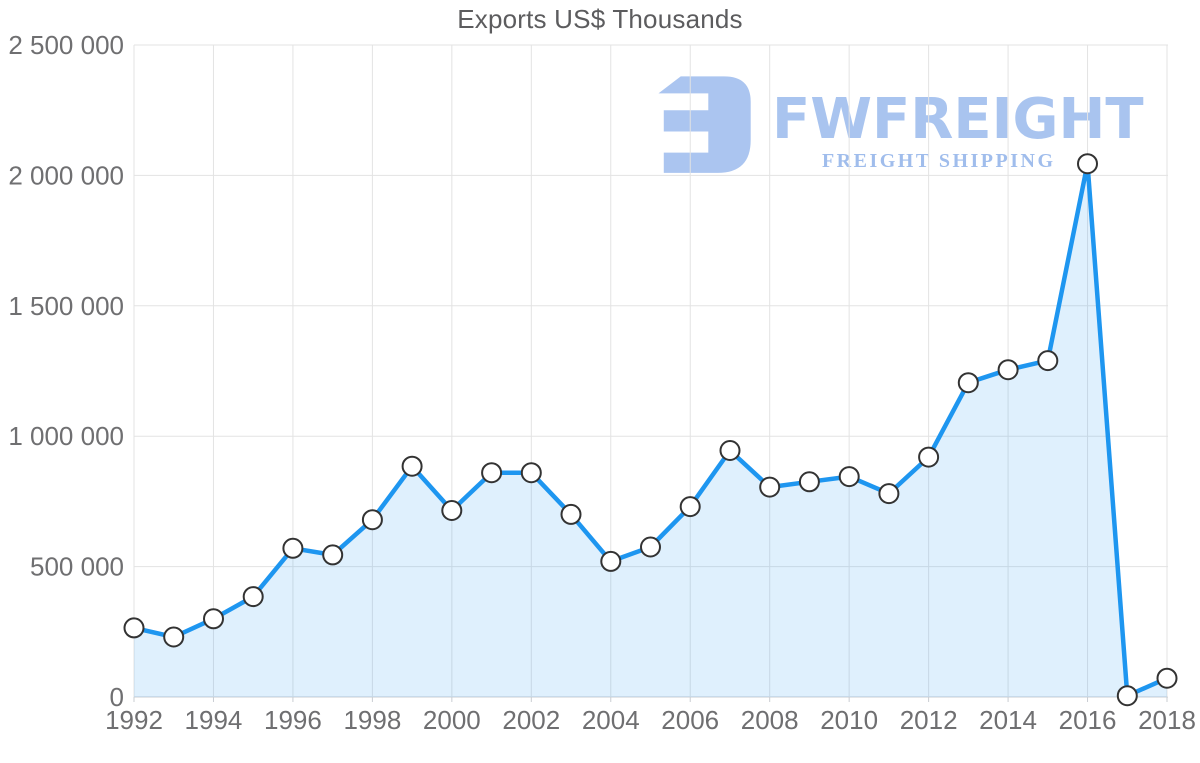 This screenshot has width=1200, height=763. What do you see at coordinates (213, 619) in the screenshot?
I see `data-point-1994` at bounding box center [213, 619].